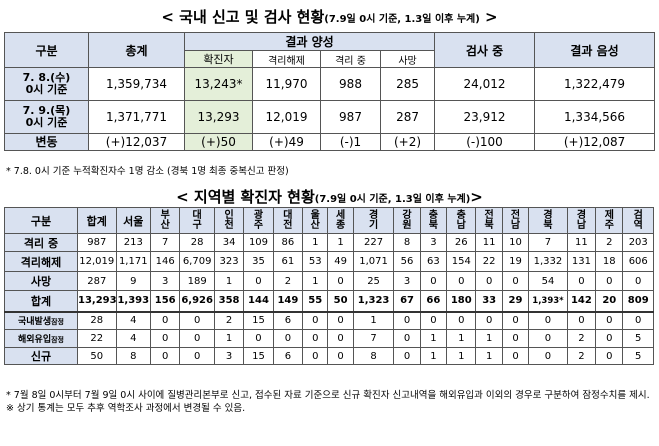 This screenshot has width=659, height=446. Describe the element at coordinates (407, 261) in the screenshot. I see `cell-region-value: 56` at that location.